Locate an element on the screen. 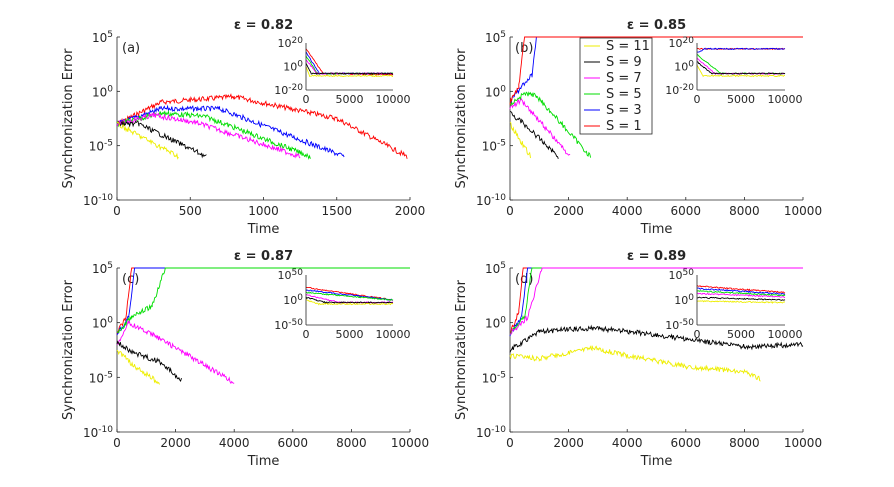  inset-series-s7 is located at coordinates (741, 295).